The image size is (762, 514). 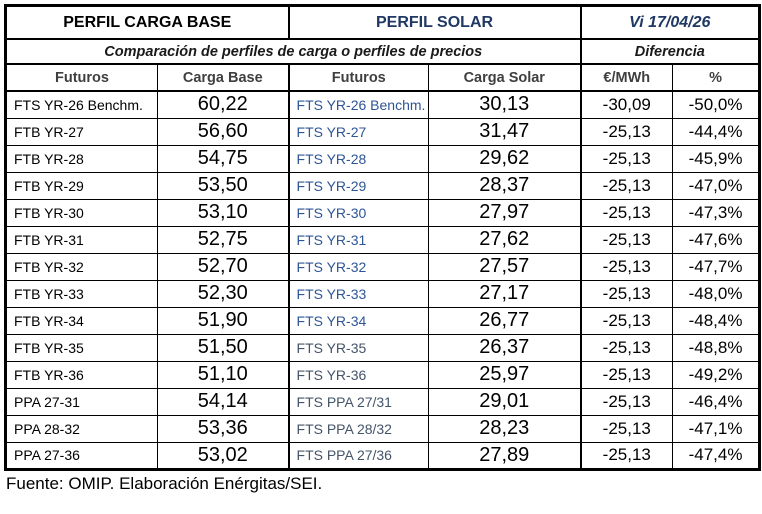 I want to click on table-row: FTB YR-35 51,50 FTS YR-35 26,37 -25,13 -48,8%, so click(x=382, y=348).